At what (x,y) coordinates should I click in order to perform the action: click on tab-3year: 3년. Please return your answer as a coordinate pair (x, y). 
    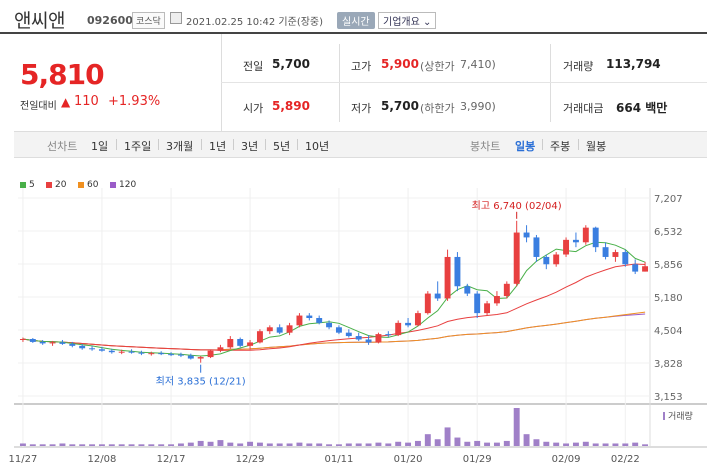
    Looking at the image, I should click on (250, 146).